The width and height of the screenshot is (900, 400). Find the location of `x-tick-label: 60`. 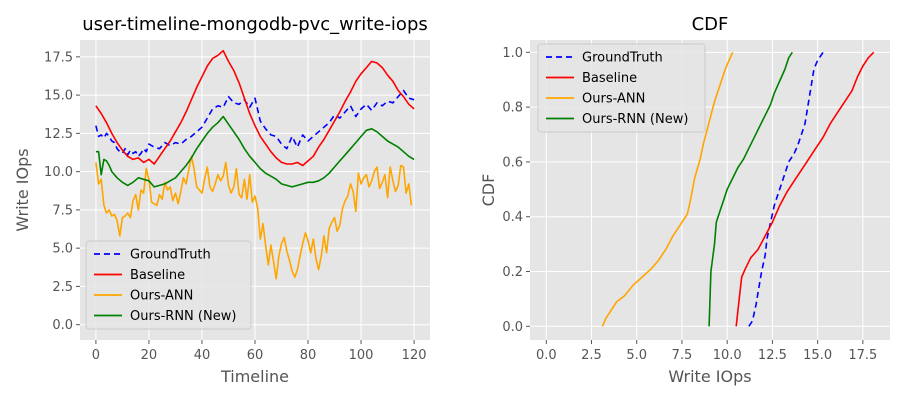

x-tick-label: 60 is located at coordinates (255, 355).